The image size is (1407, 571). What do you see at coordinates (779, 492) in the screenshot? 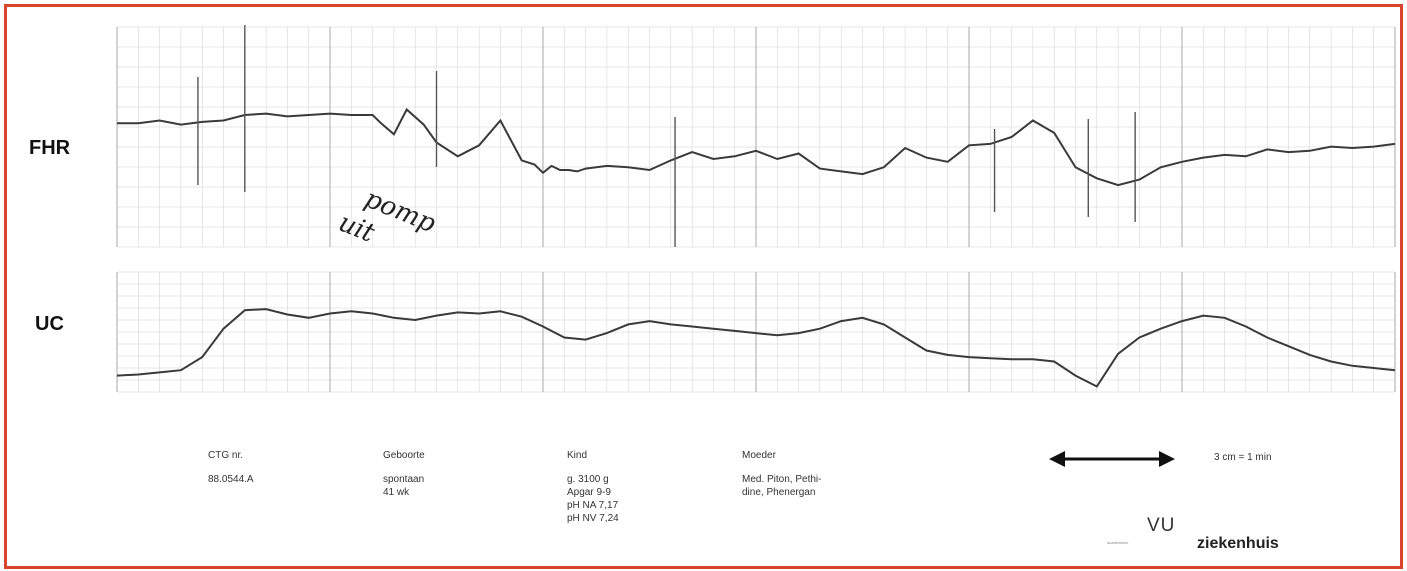
I see `moeder-line: dine, Phenergan` at bounding box center [779, 492].